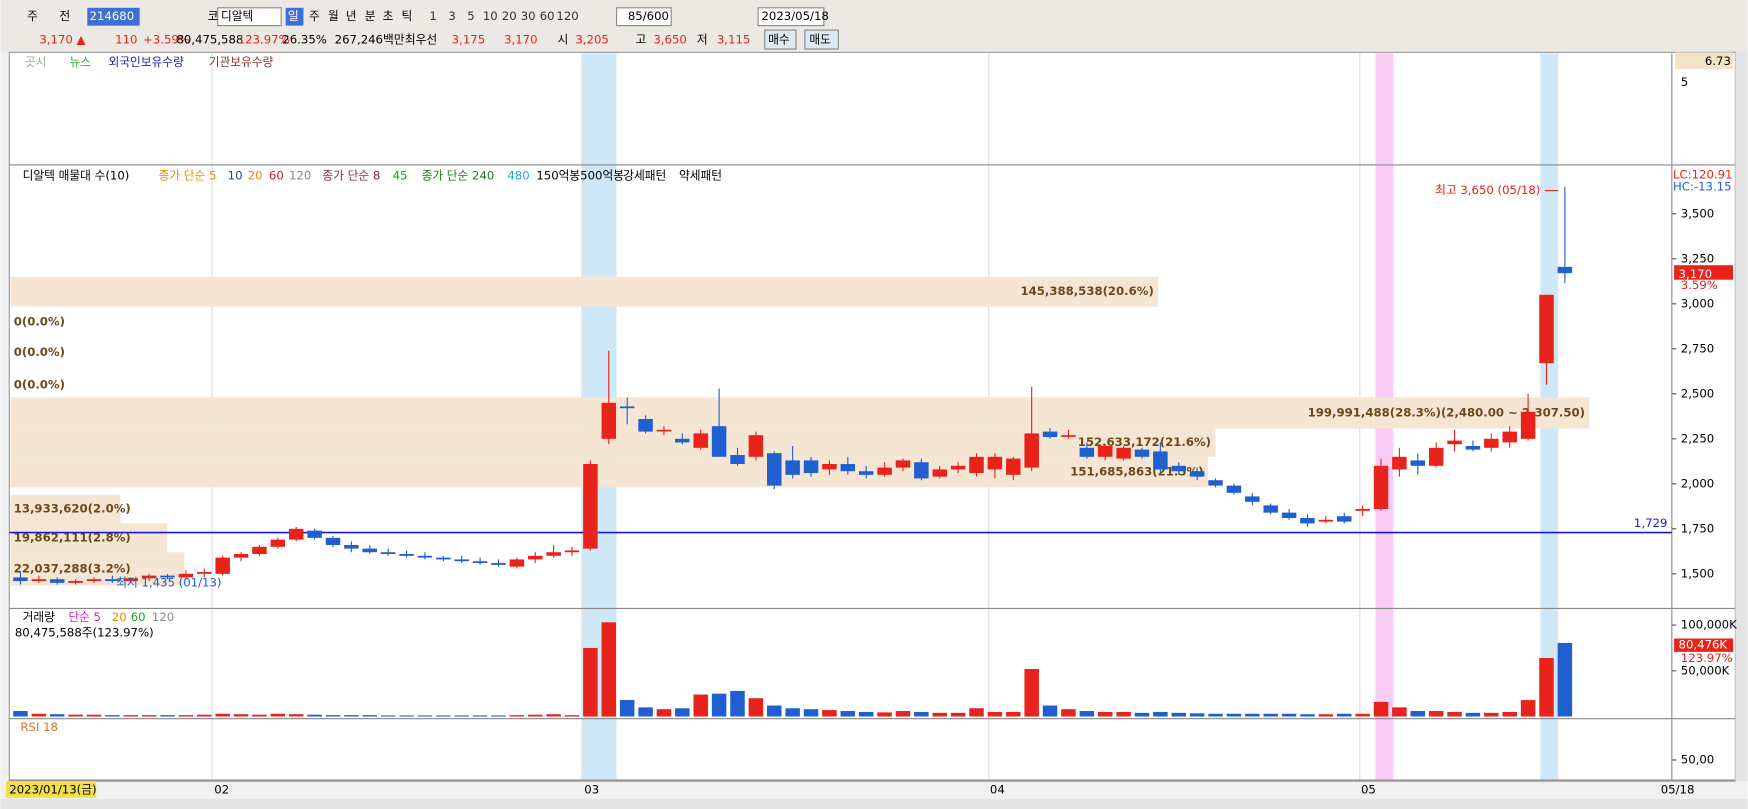  What do you see at coordinates (1697, 213) in the screenshot?
I see `y-tick-label: 3,500` at bounding box center [1697, 213].